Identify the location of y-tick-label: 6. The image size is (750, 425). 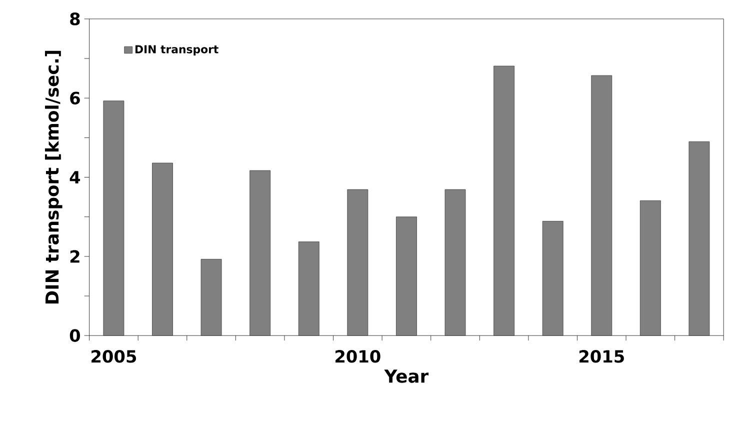
(75, 98).